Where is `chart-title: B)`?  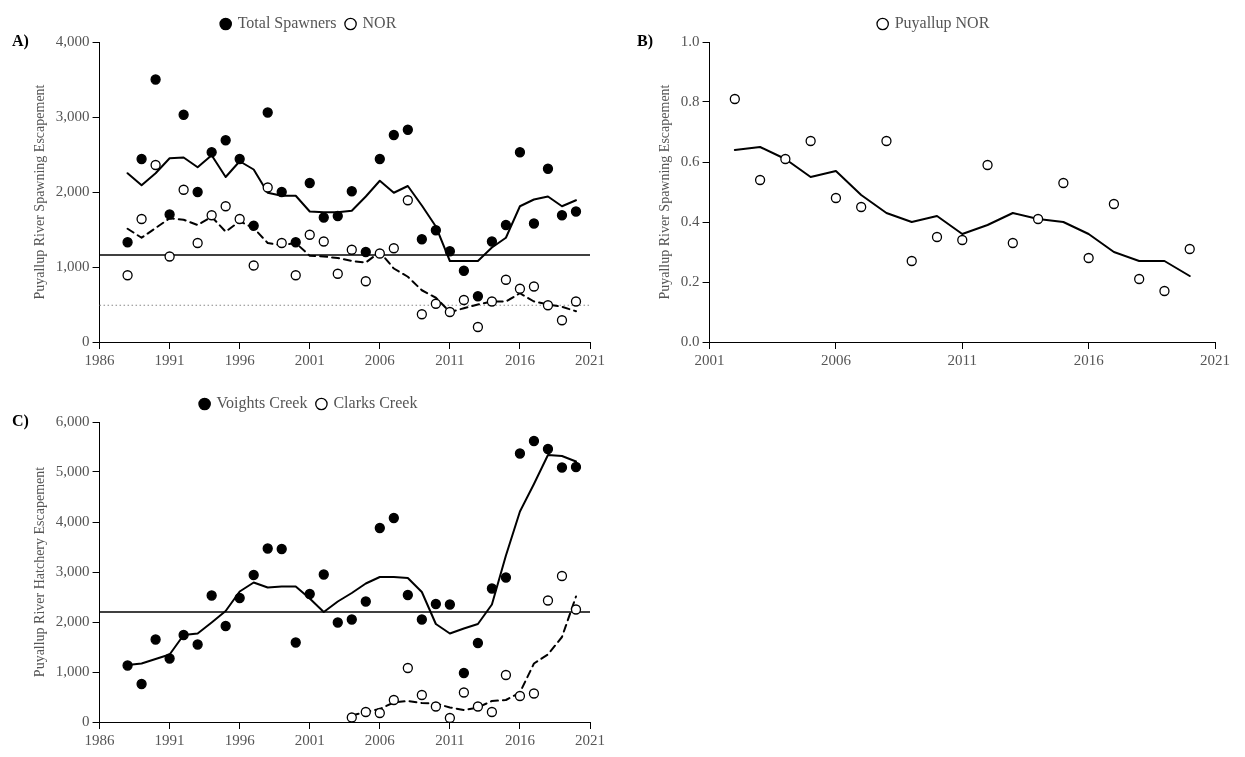 chart-title: B) is located at coordinates (645, 41).